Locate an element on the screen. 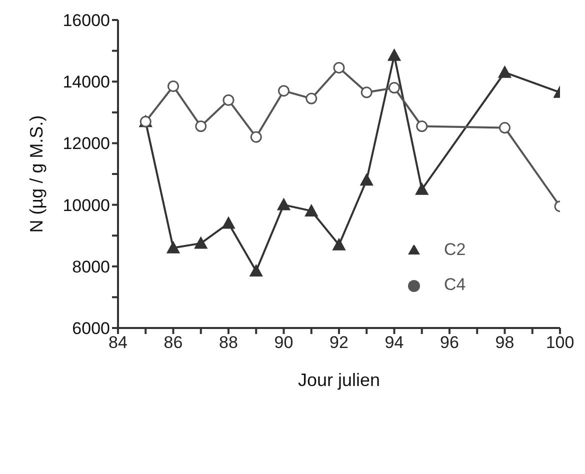  x-tick-label: 92 is located at coordinates (339, 342).